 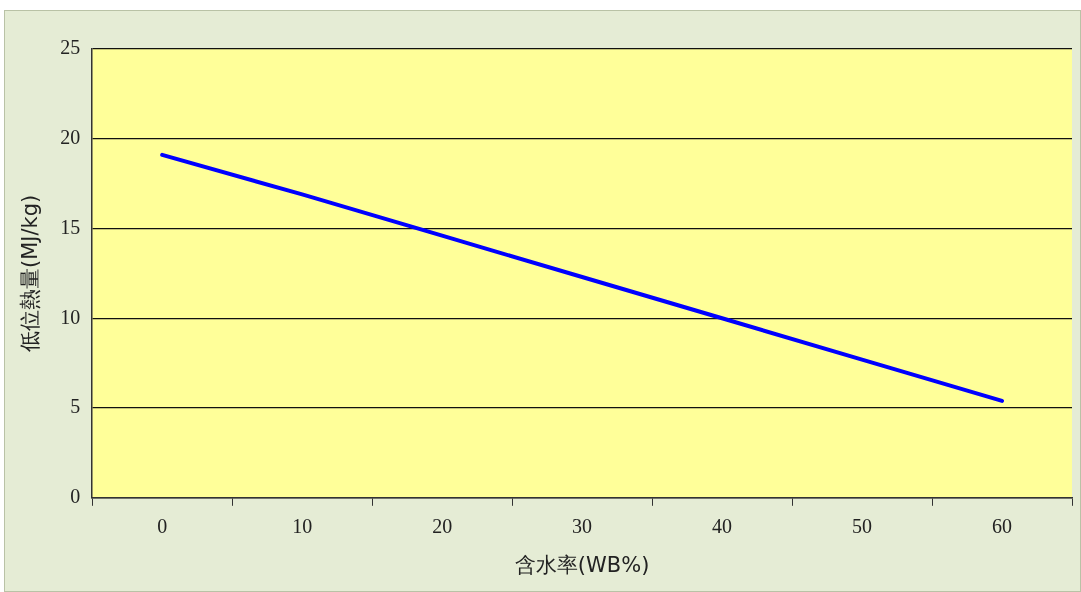 I want to click on y-tick-label: 5, so click(x=75, y=406).